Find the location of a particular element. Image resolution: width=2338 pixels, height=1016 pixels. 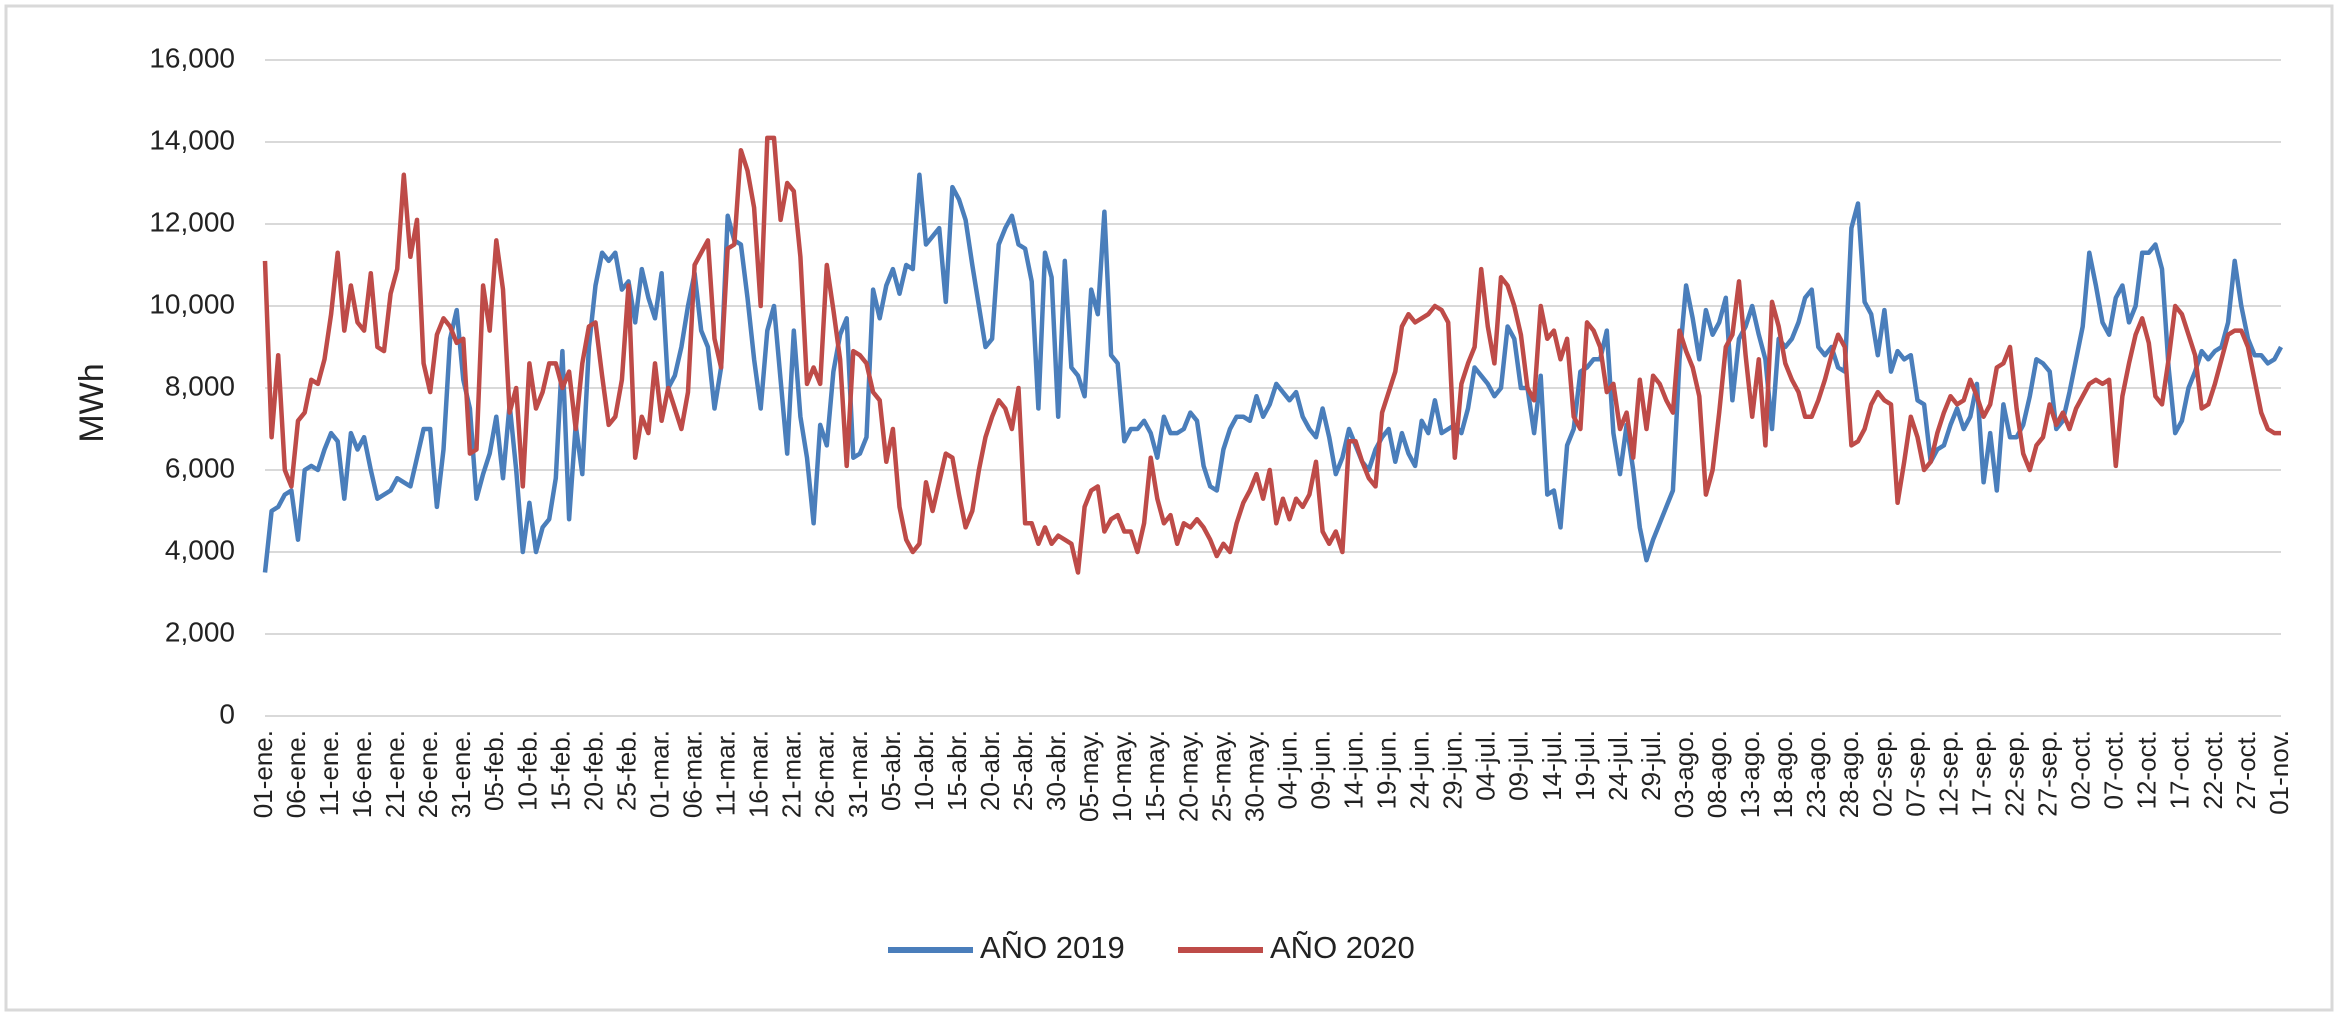

x-tick-label: 14-jul. is located at coordinates (1552, 765).